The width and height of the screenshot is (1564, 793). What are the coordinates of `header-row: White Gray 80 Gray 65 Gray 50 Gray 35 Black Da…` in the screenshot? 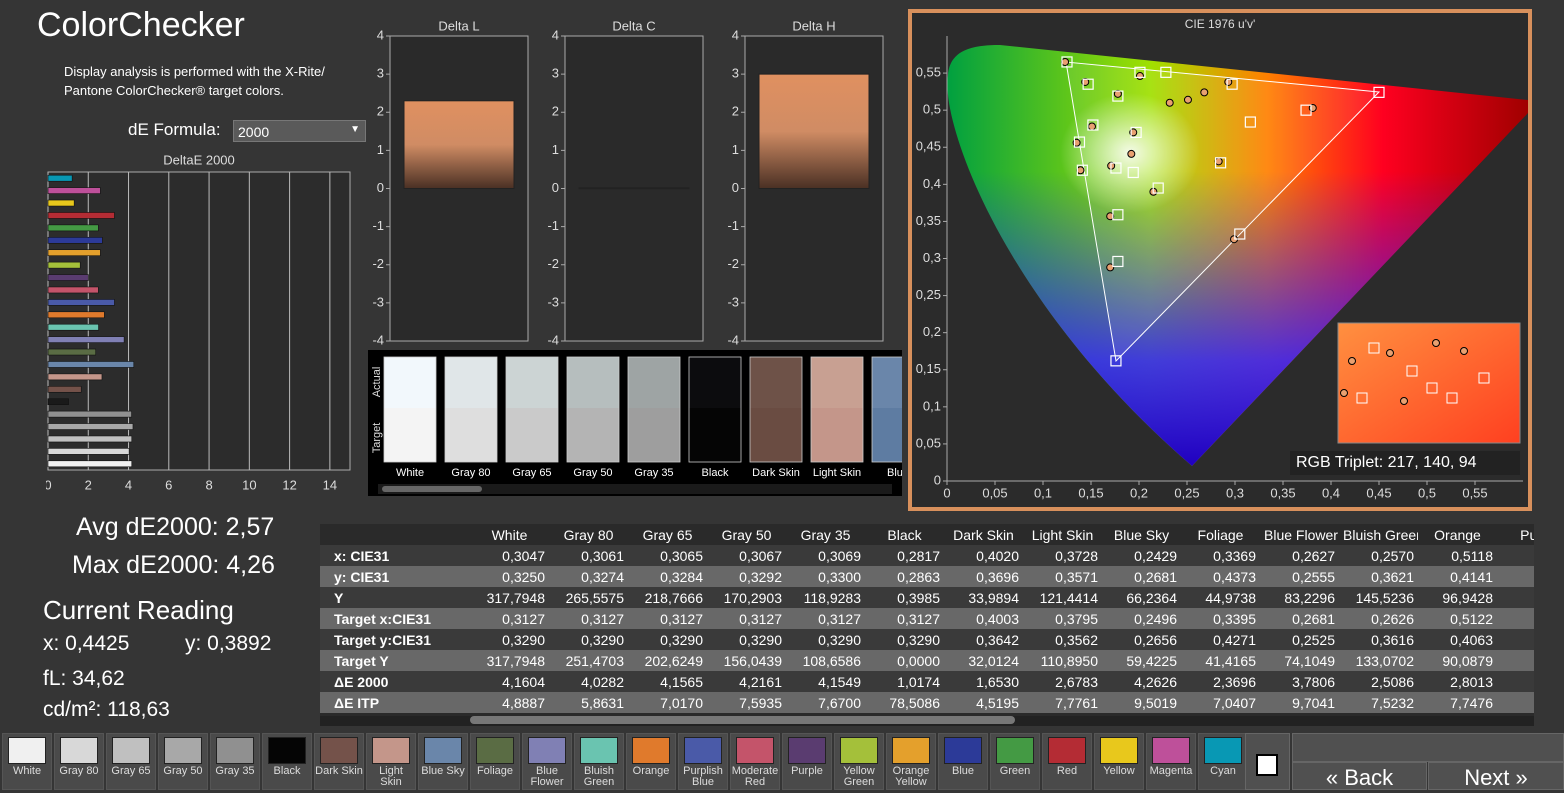 It's located at (927, 534).